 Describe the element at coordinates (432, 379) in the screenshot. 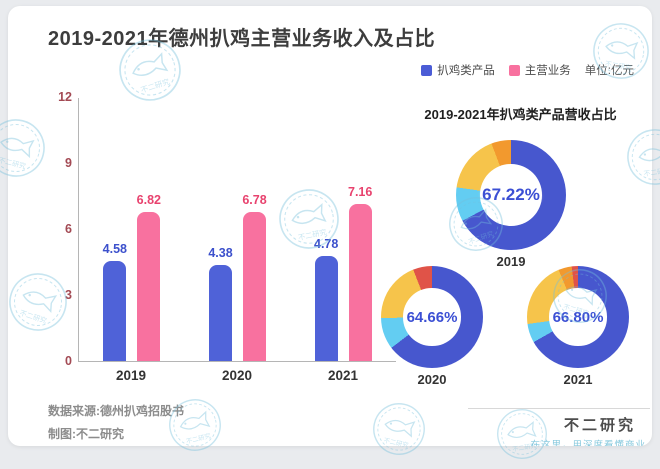

I see `donut-year-2020: 2020` at that location.